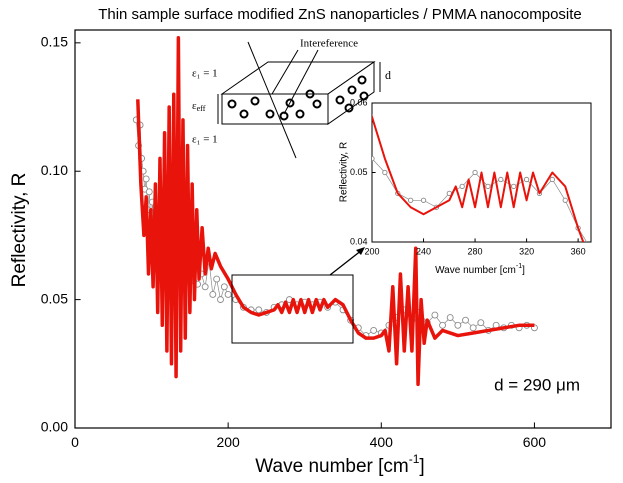  Describe the element at coordinates (275, 109) in the screenshot. I see `slab-front` at that location.